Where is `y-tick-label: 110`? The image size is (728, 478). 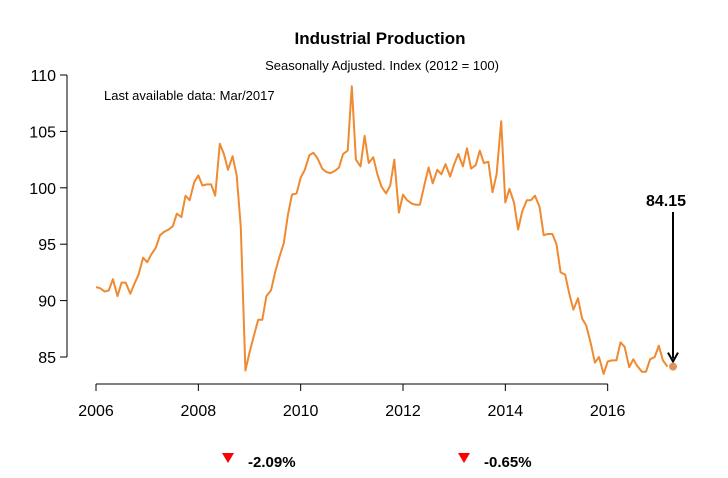
y-tick-label: 110 is located at coordinates (43, 76).